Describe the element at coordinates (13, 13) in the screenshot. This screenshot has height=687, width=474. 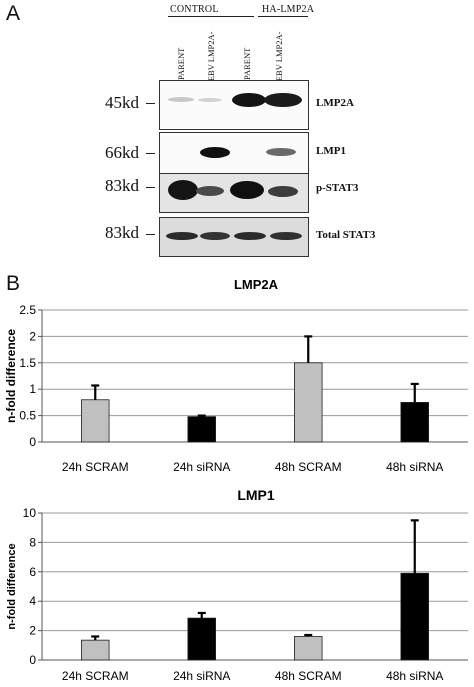
I see `panel-a-letter: A` at that location.